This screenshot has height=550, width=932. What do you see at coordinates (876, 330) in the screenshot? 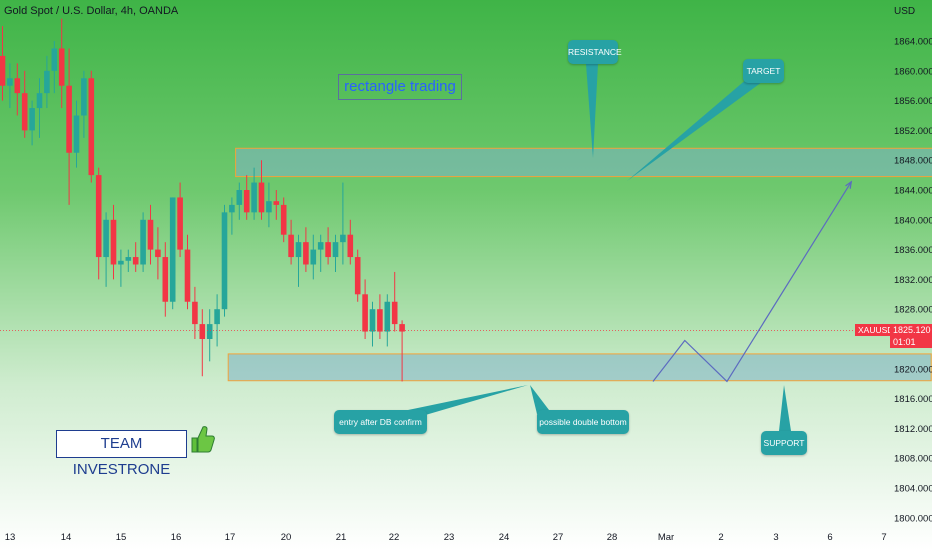
I see `symbol-tag: XAUUSD` at bounding box center [876, 330].